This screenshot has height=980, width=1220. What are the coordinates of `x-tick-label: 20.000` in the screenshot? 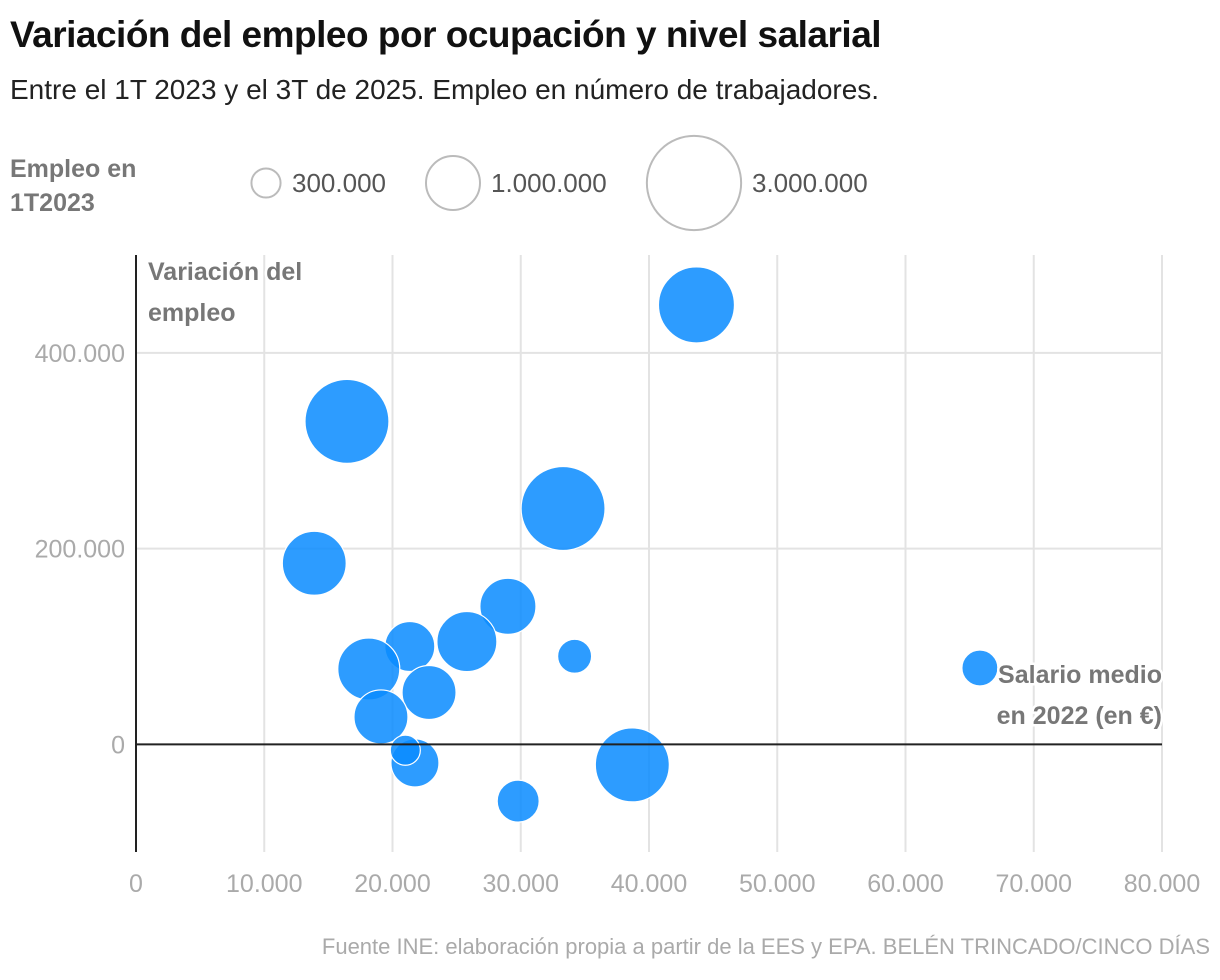 It's located at (392, 884).